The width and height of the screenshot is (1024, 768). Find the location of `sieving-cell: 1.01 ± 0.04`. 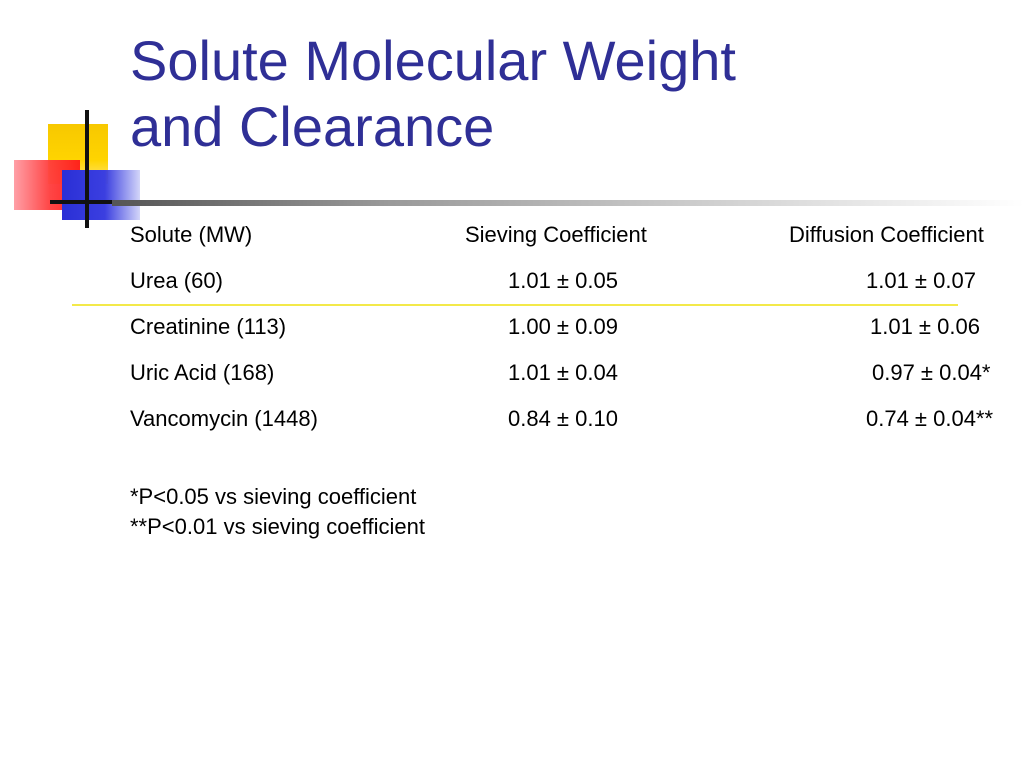

sieving-cell: 1.01 ± 0.04 is located at coordinates (563, 372).